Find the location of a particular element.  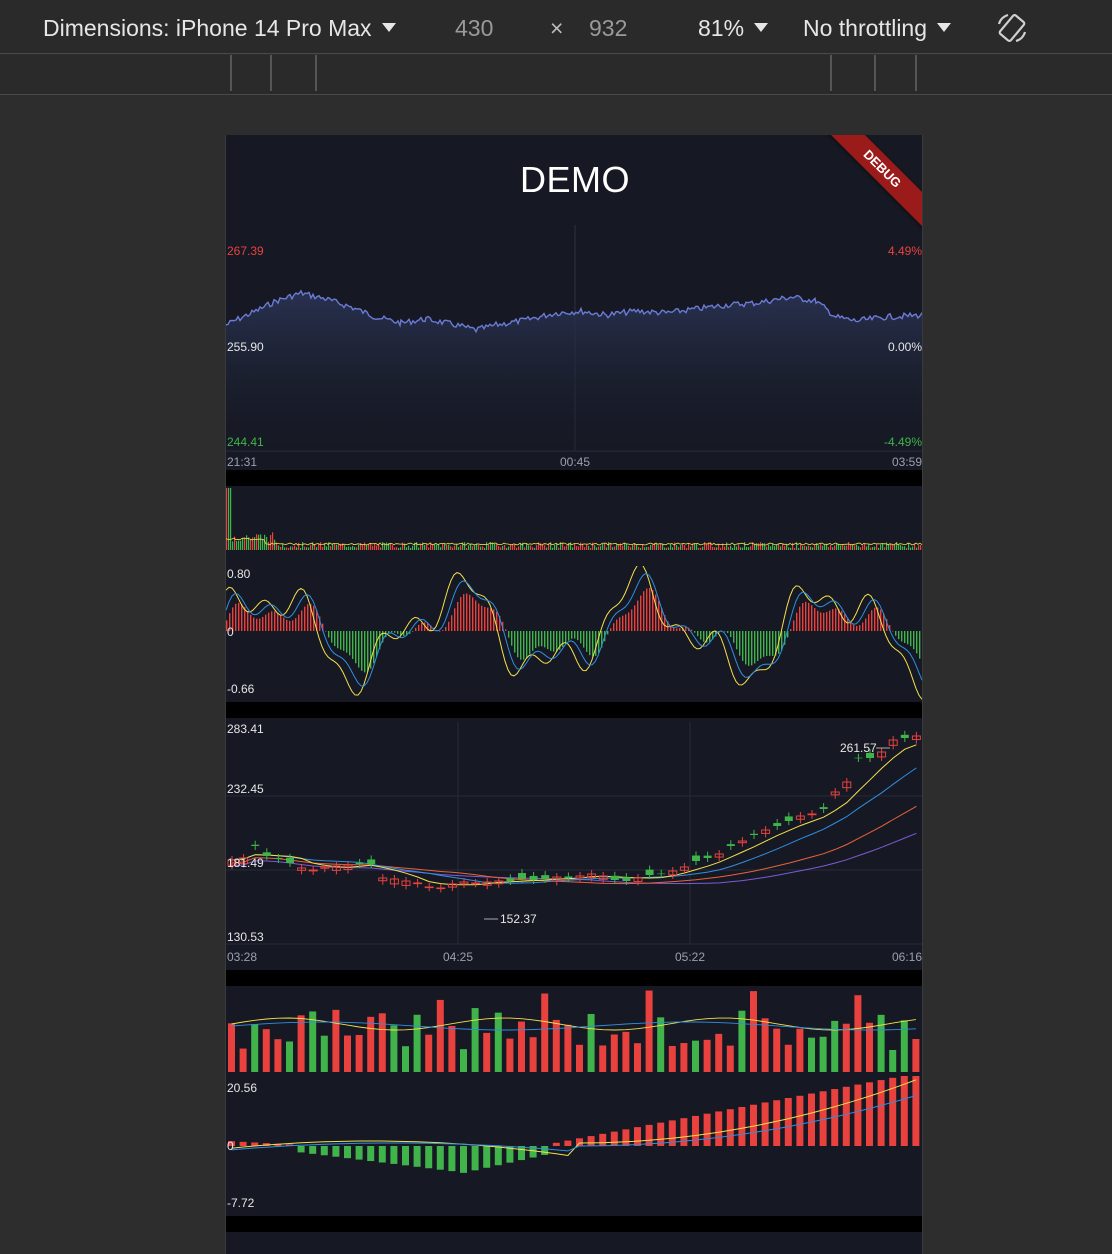

kline-macd-chart: 20.56 0 -7.72 is located at coordinates (574, 1146).